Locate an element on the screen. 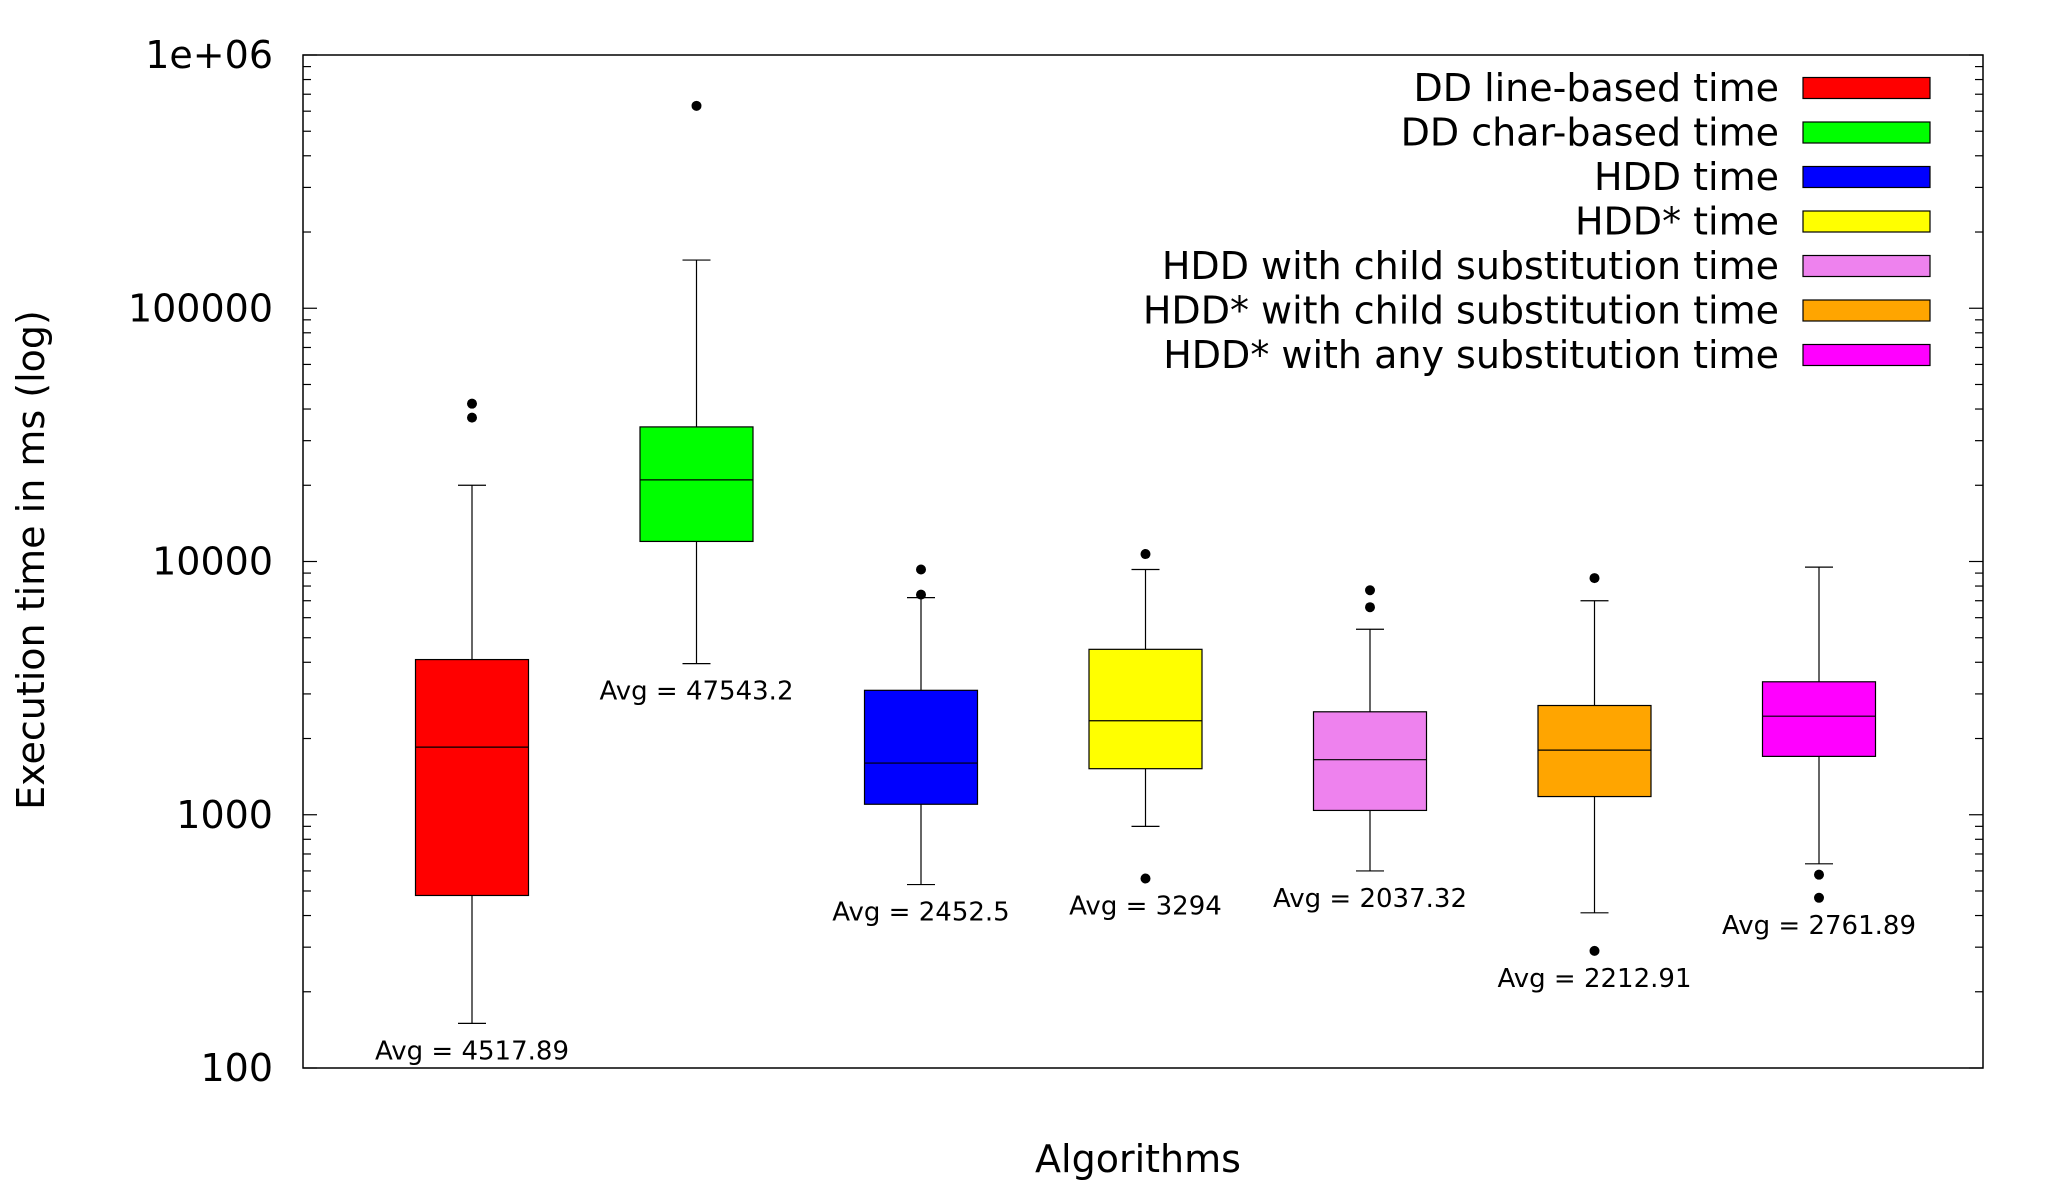 Image resolution: width=2048 pixels, height=1200 pixels. box-group: Avg = 4517.89 is located at coordinates (472, 732).